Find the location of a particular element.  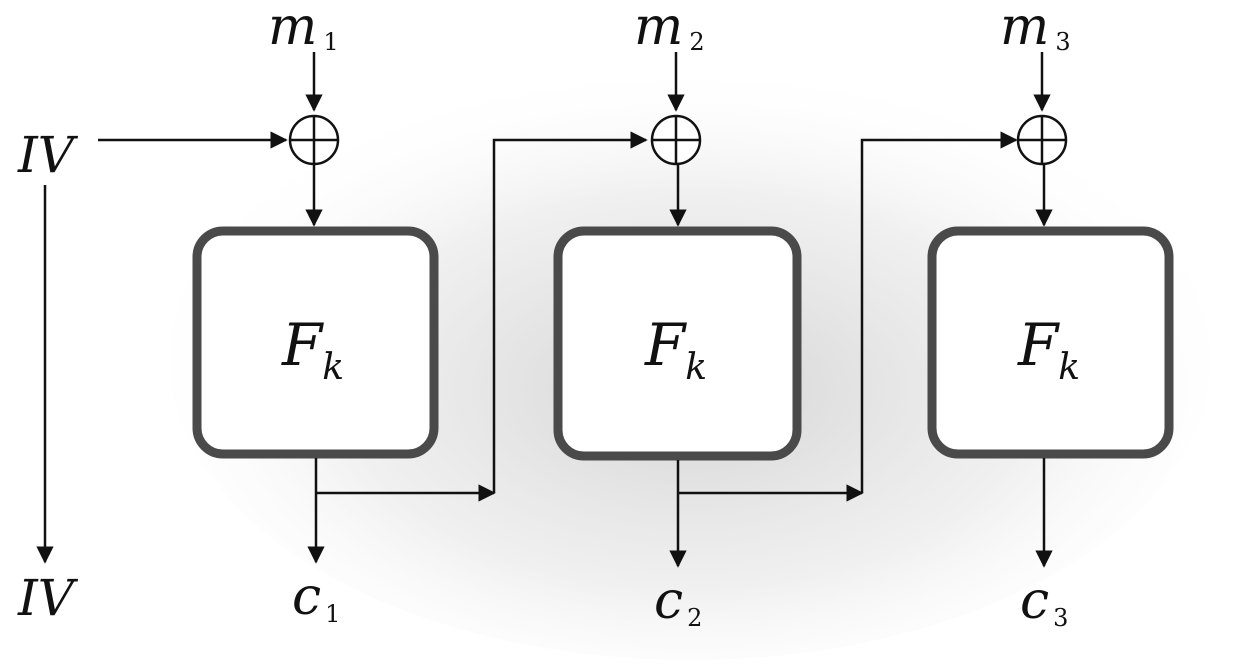

xor-2-icon is located at coordinates (676, 140).